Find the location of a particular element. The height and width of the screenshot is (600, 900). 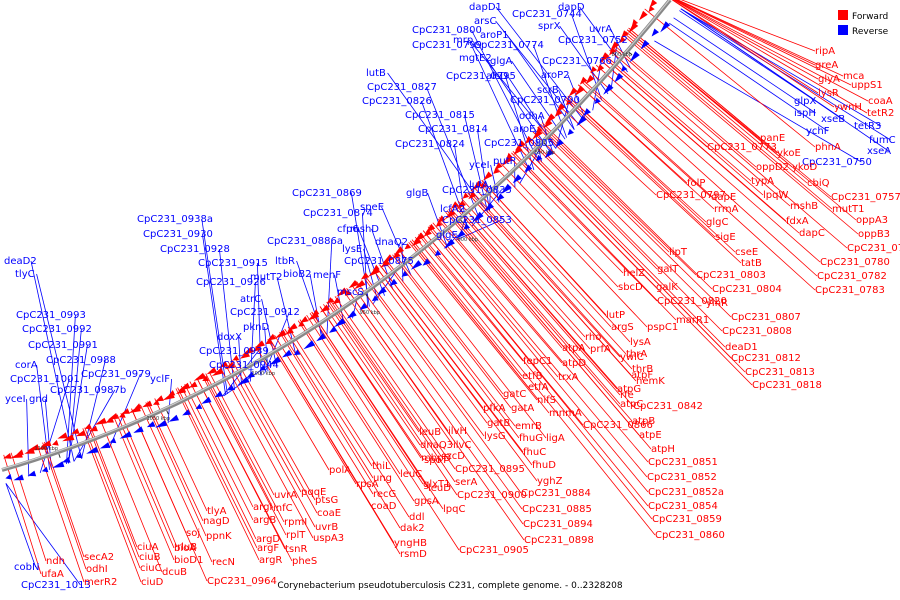

forward-gene-label: leuB is located at coordinates (430, 432).